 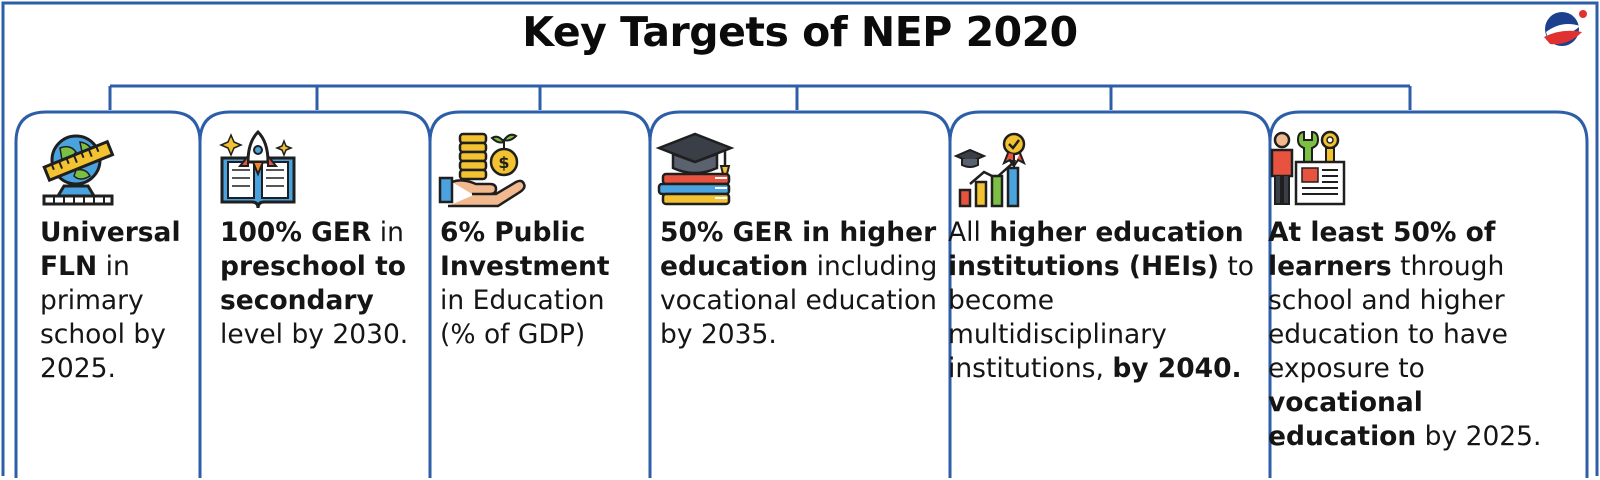 I want to click on growth-chart-icon, so click(x=989, y=170).